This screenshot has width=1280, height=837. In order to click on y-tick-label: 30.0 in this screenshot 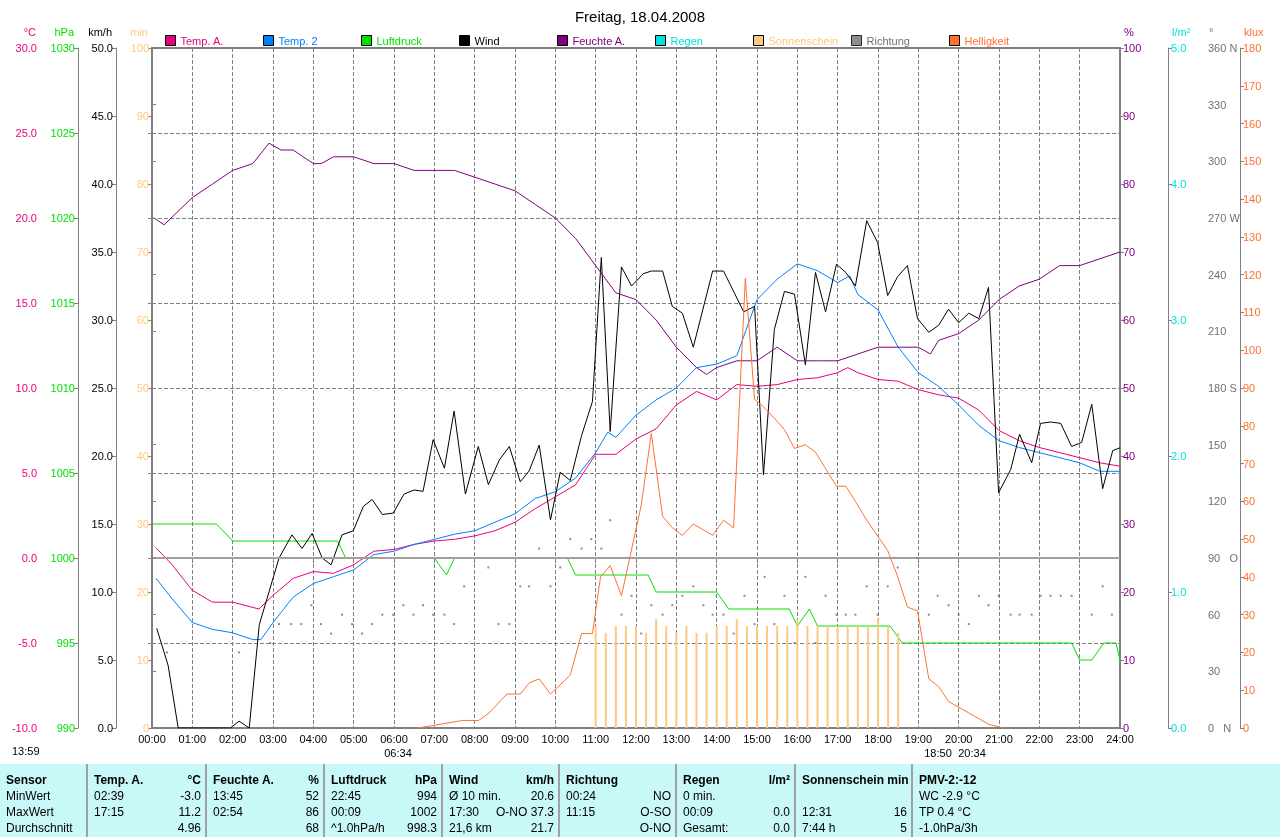, I will do `click(26, 48)`.